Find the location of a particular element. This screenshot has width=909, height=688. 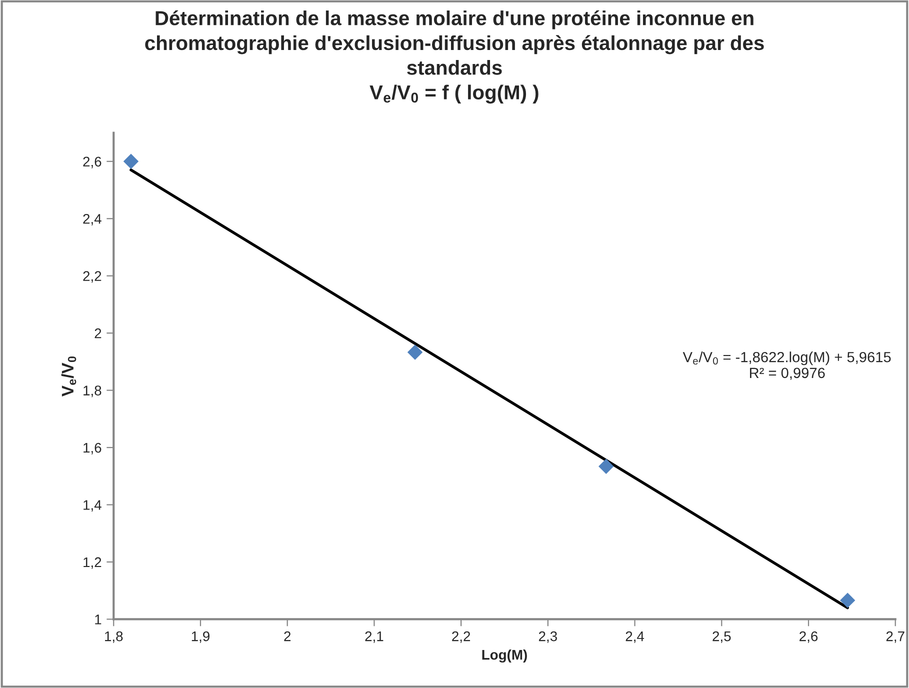

x-tick-label: 2,7 is located at coordinates (895, 637).